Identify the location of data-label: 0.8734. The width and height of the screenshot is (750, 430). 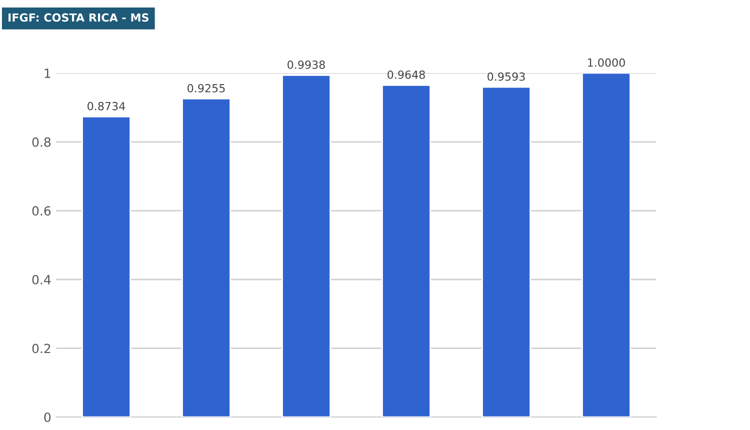
(107, 106).